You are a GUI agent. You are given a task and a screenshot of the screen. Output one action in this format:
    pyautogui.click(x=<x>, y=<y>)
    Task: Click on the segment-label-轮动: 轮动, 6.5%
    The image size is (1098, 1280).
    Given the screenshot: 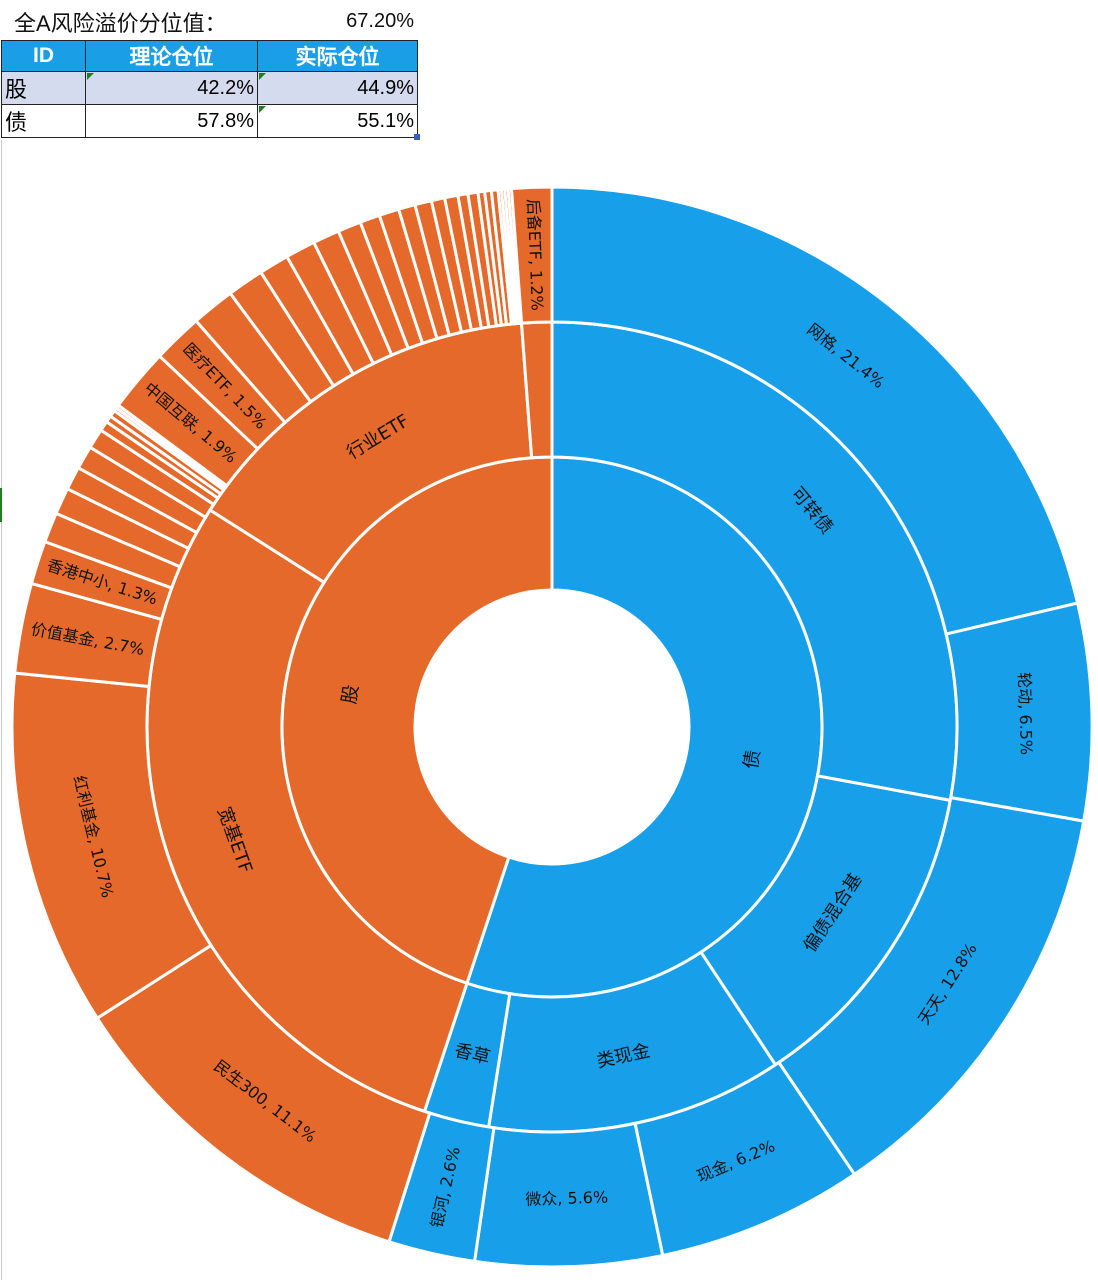 What is the action you would take?
    pyautogui.click(x=1025, y=713)
    